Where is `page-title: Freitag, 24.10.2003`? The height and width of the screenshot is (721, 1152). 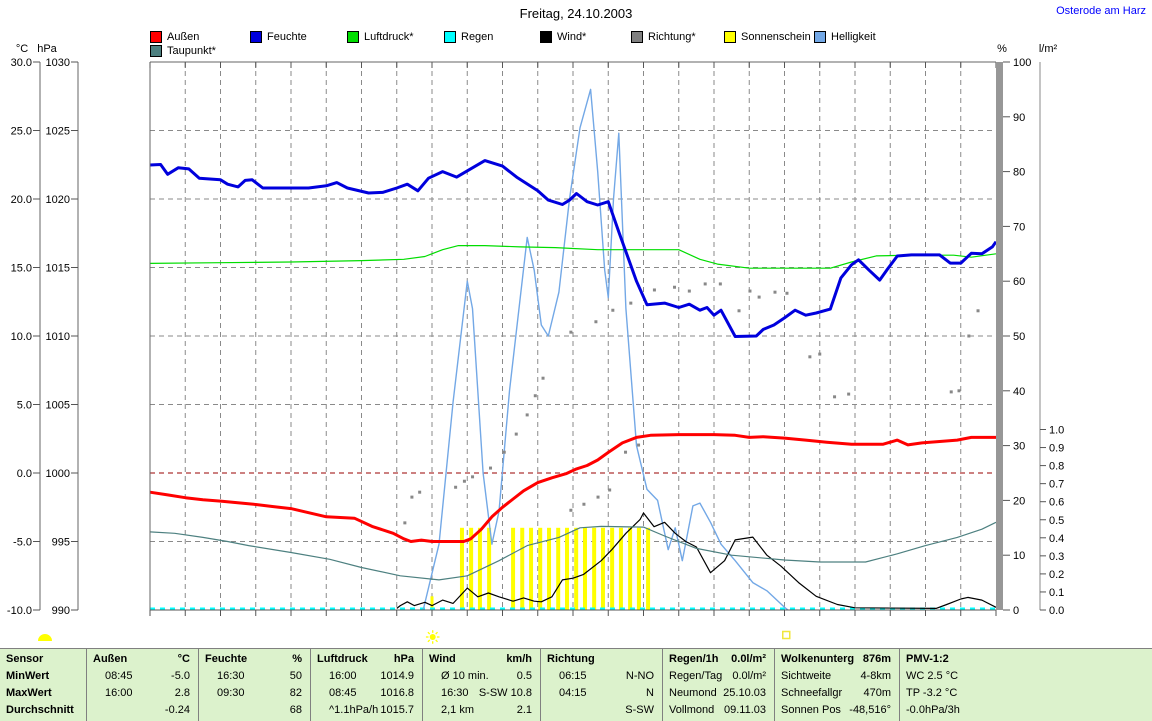
page-title: Freitag, 24.10.2003 is located at coordinates (576, 13).